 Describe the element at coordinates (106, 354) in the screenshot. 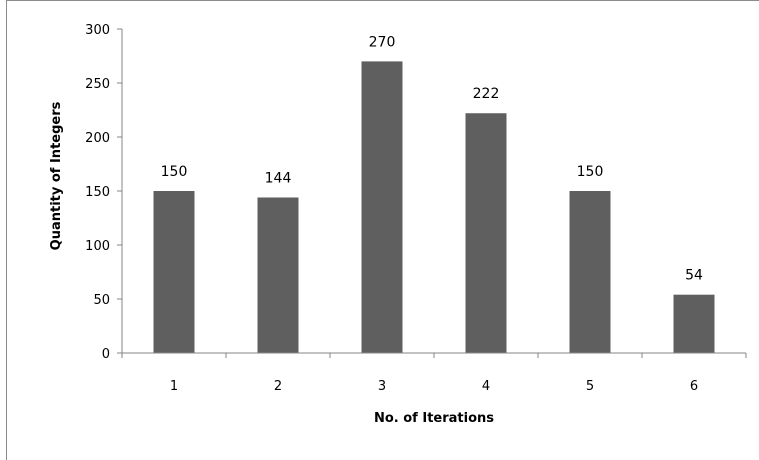

I see `y-tick-label: 0` at that location.